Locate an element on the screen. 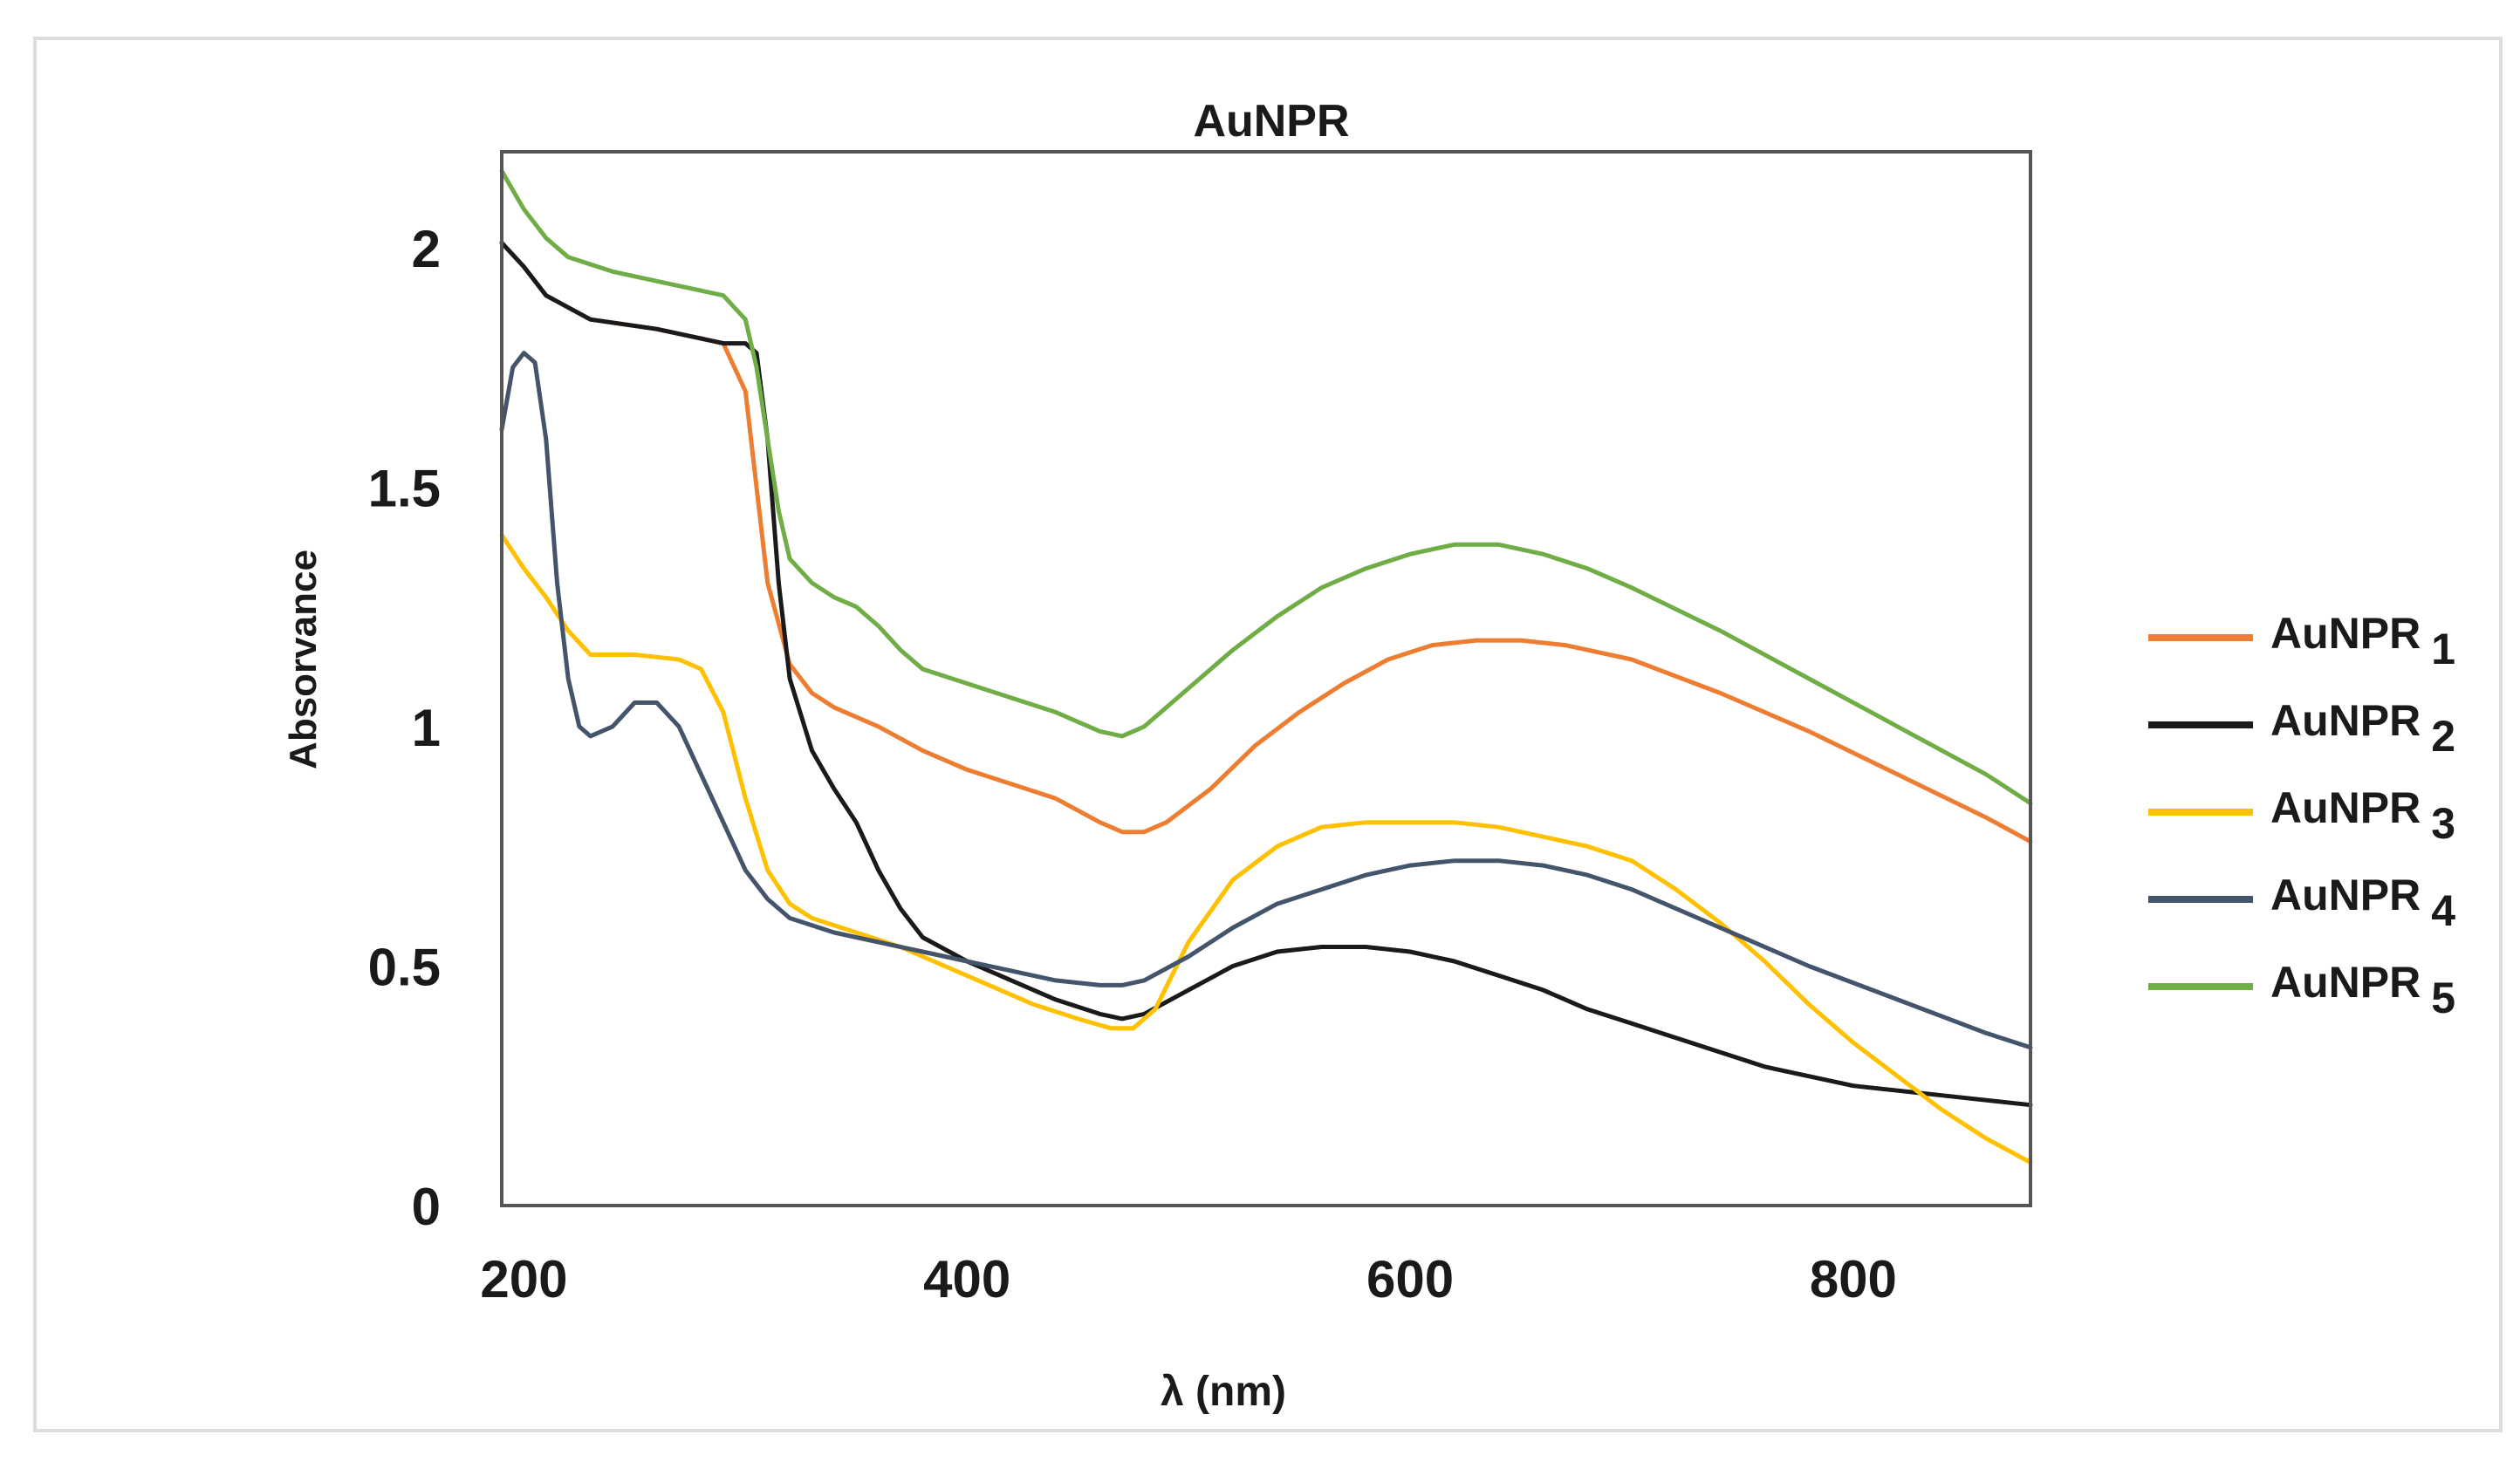 Image resolution: width=2520 pixels, height=1469 pixels. y-tick-label: 0 is located at coordinates (426, 1207).